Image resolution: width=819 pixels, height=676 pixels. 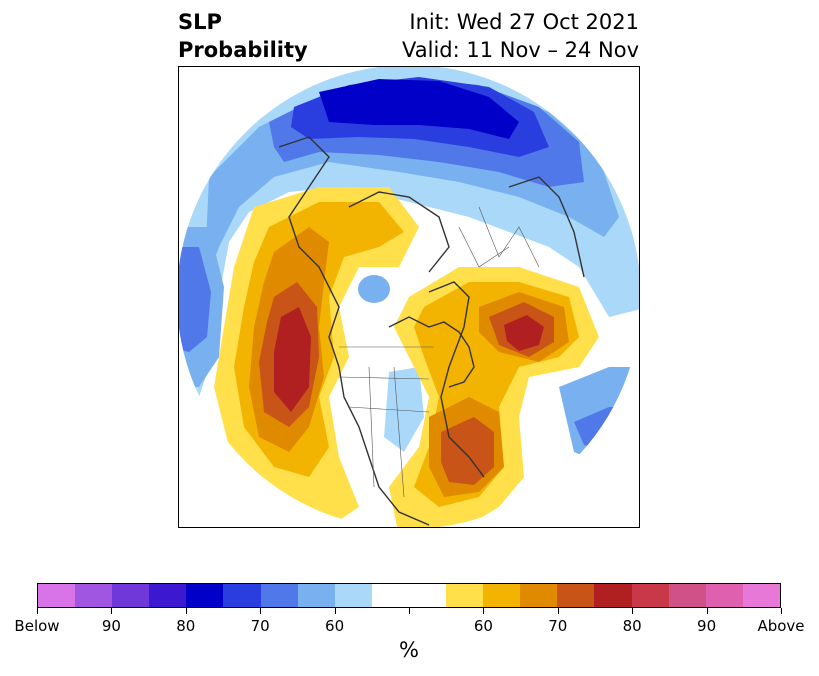 I want to click on valid-range: Valid: 11 Nov – 24 Nov, so click(x=520, y=50).